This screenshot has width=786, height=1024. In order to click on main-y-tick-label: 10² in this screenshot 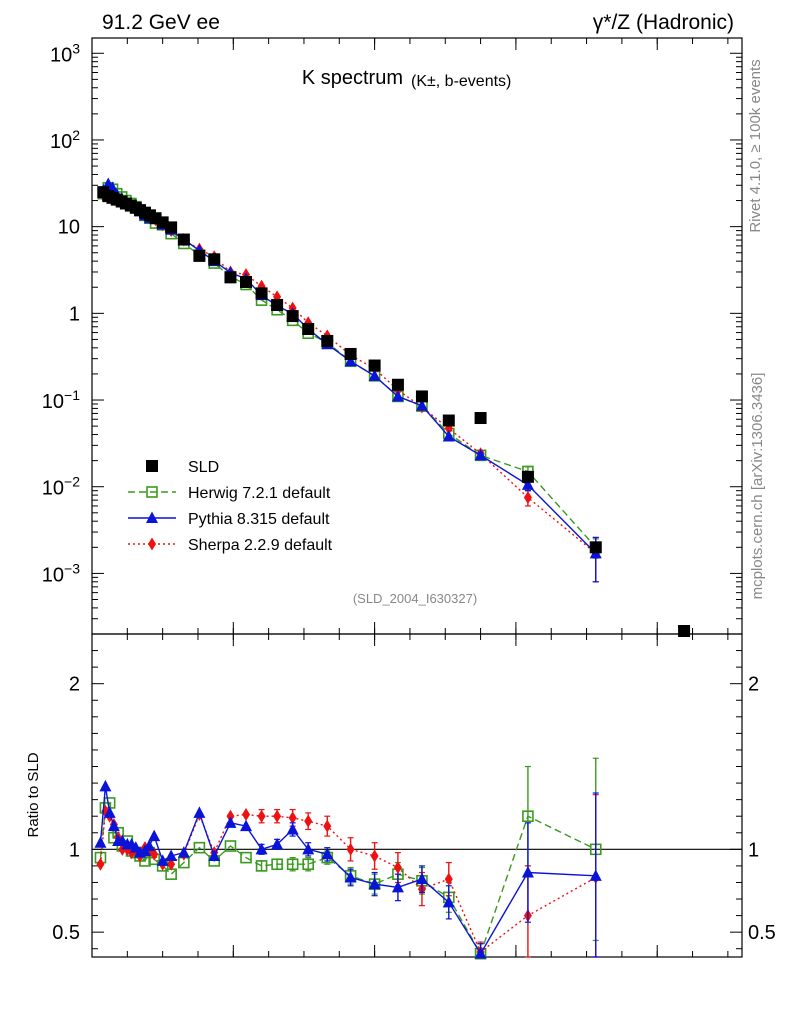, I will do `click(65, 140)`.